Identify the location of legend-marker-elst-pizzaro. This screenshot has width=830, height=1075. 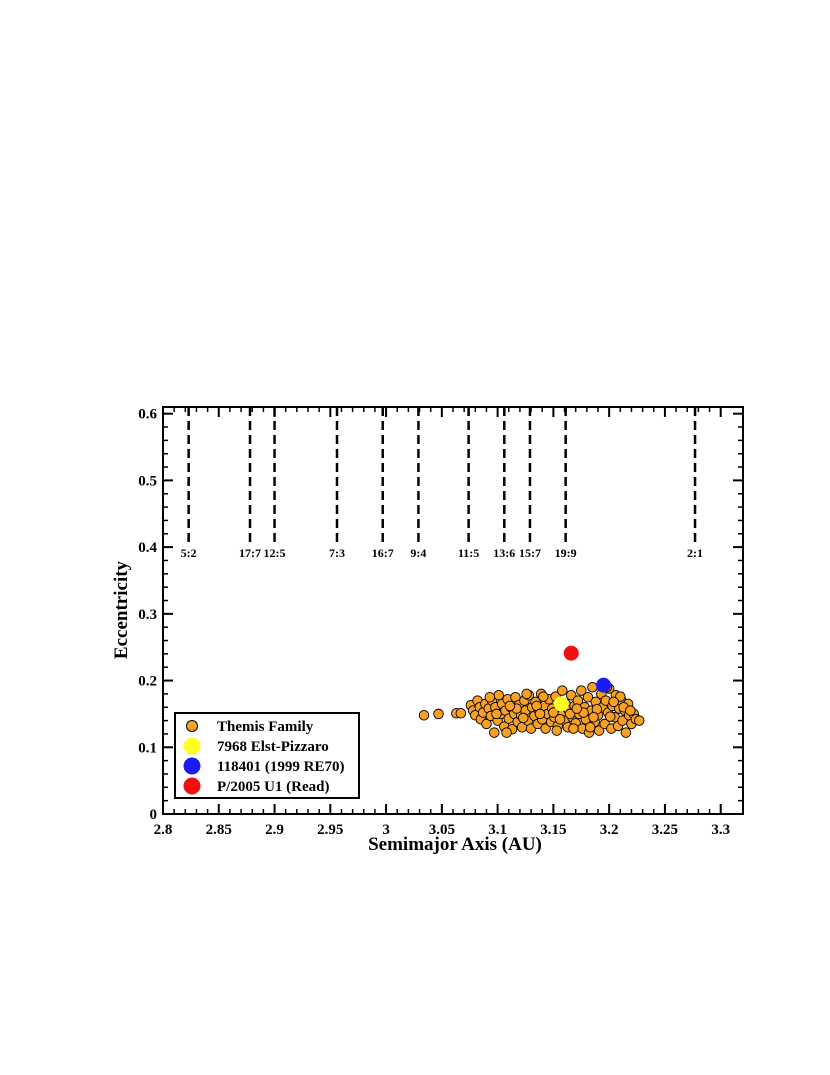
(192, 746).